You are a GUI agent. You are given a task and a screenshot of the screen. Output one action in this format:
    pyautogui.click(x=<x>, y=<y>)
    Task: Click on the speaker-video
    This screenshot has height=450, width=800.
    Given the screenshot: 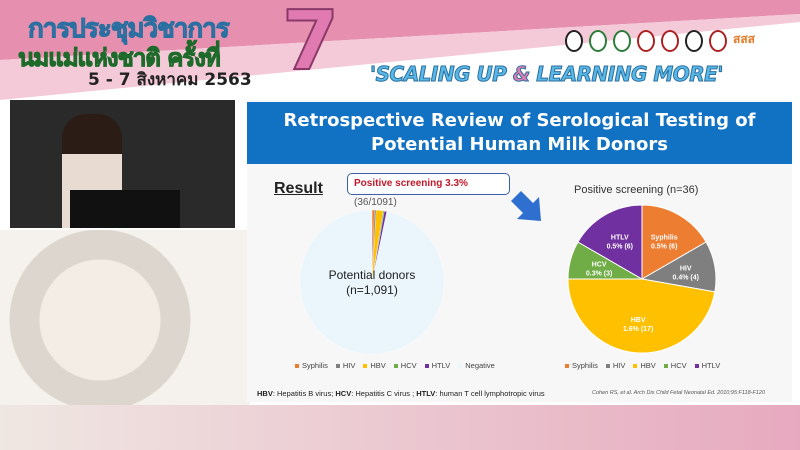 What is the action you would take?
    pyautogui.click(x=122, y=164)
    